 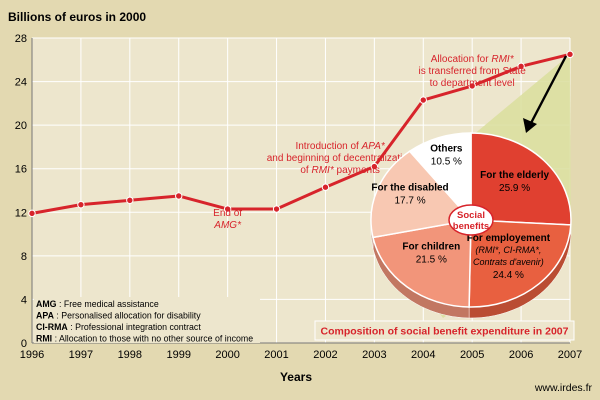 I want to click on pie-slice-label: For children, so click(x=431, y=246).